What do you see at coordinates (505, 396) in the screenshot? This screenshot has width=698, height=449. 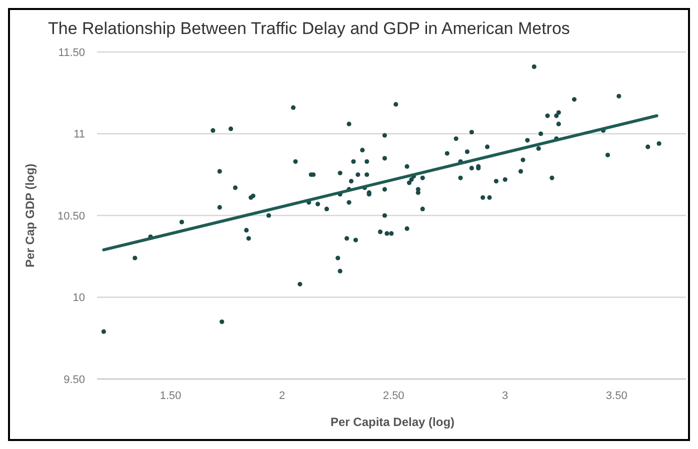 I see `x-tick-label: 3` at bounding box center [505, 396].